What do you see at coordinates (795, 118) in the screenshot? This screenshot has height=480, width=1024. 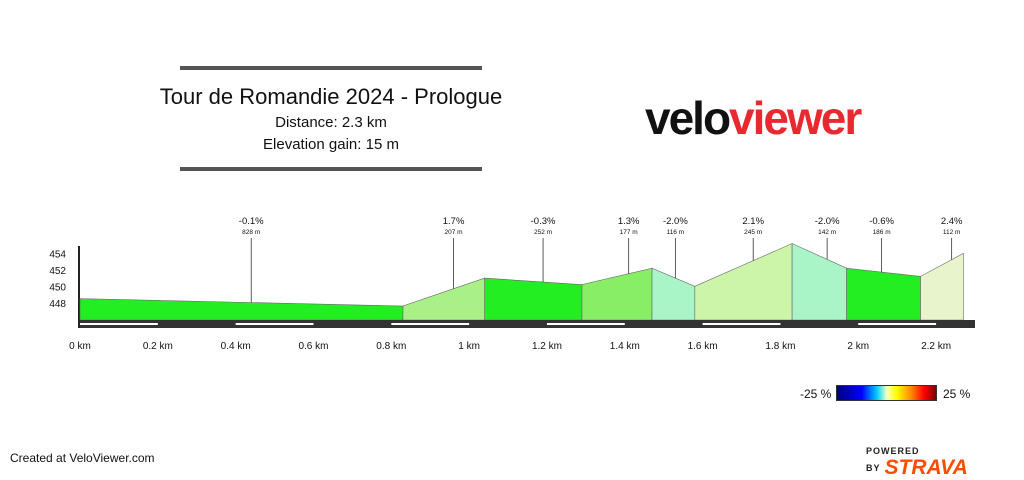 I see `logo-part-viewer: viewer` at bounding box center [795, 118].